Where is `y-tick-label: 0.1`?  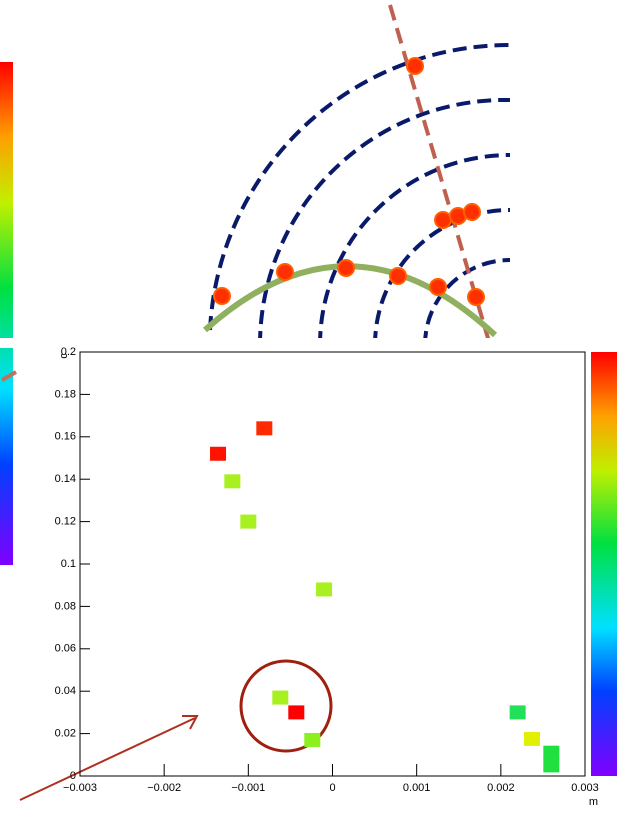
y-tick-label: 0.1 is located at coordinates (68, 564).